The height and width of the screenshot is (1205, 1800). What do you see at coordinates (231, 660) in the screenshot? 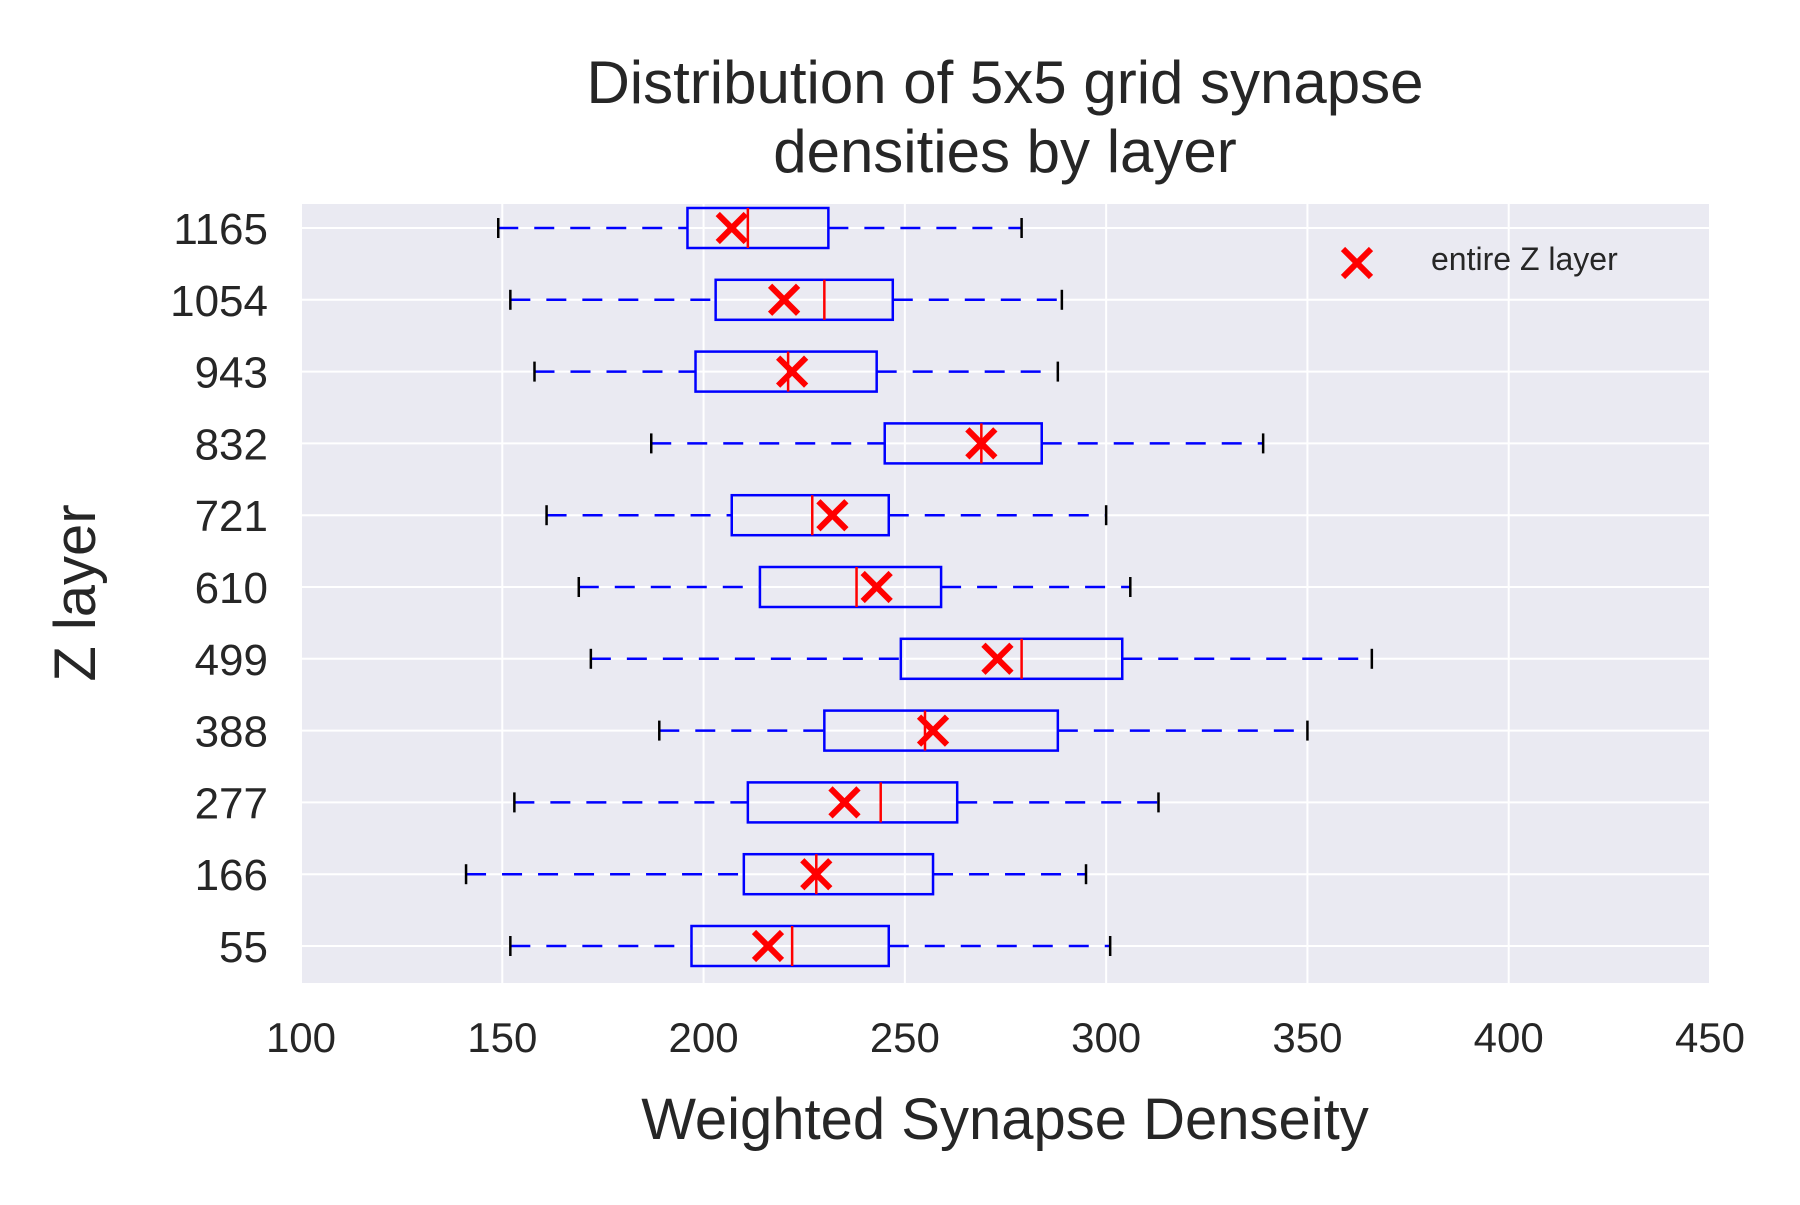
I see `y-tick-label: 499` at bounding box center [231, 660].